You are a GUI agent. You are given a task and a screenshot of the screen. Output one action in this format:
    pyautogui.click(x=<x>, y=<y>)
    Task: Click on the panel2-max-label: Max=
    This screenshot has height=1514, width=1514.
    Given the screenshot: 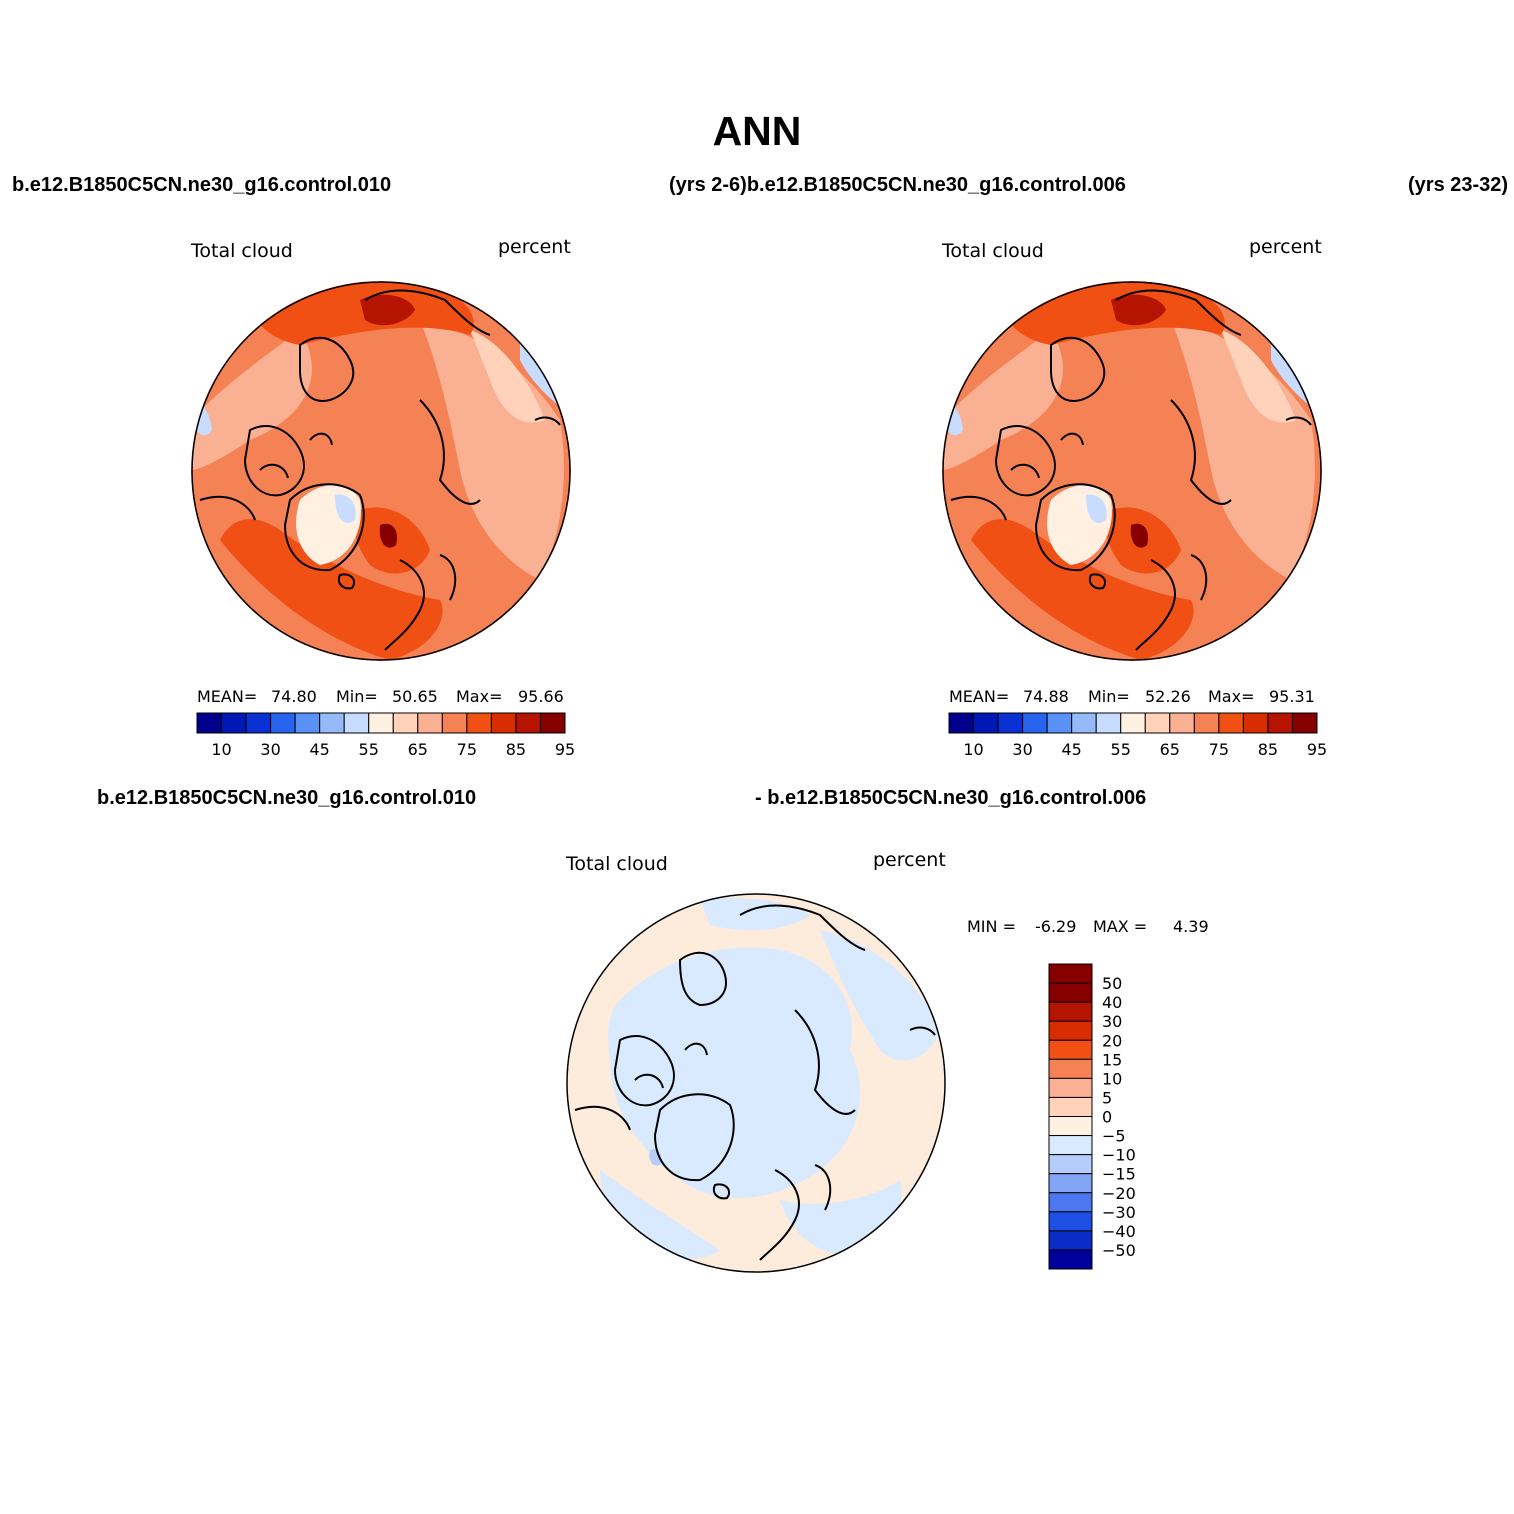 What is the action you would take?
    pyautogui.click(x=1231, y=696)
    